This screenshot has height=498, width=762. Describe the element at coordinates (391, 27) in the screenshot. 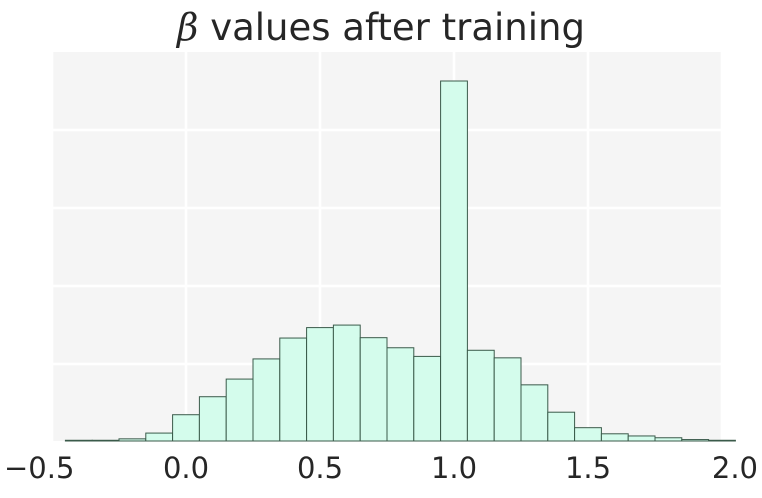

I see `chart-title-text: values after training` at that location.